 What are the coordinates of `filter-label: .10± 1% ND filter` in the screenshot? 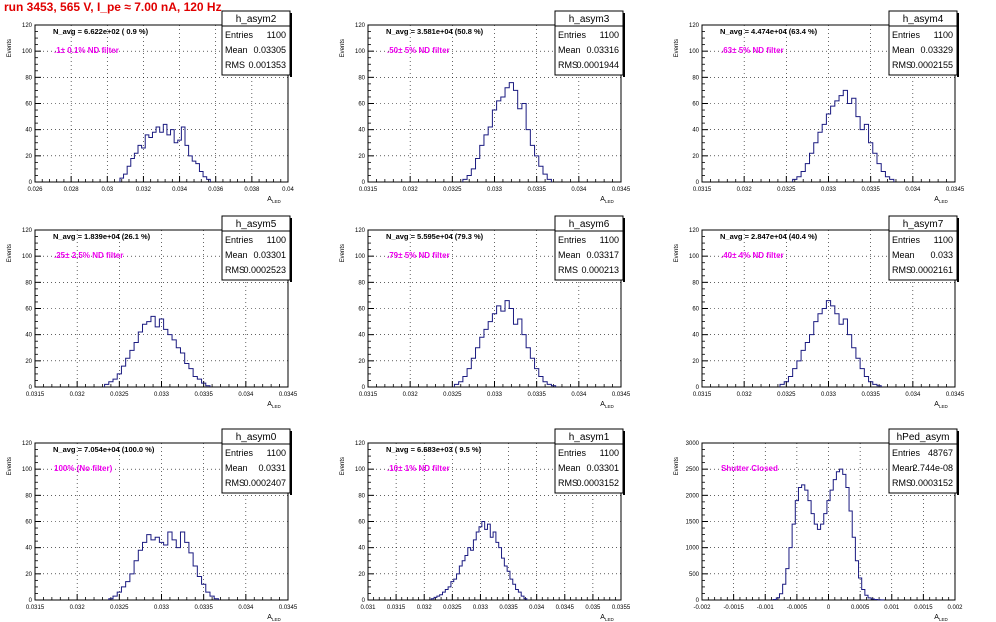 It's located at (418, 468).